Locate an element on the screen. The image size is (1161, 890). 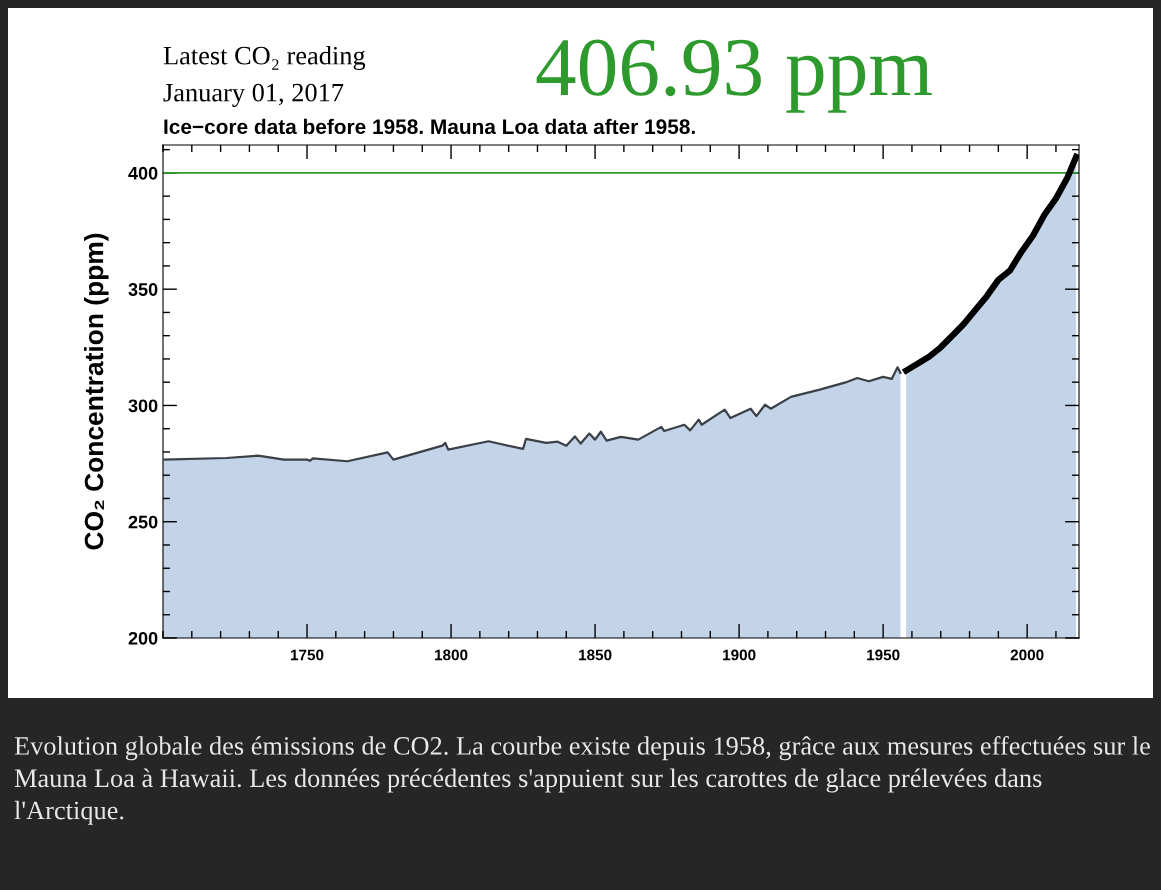
x-tick-label: 1800 is located at coordinates (451, 655).